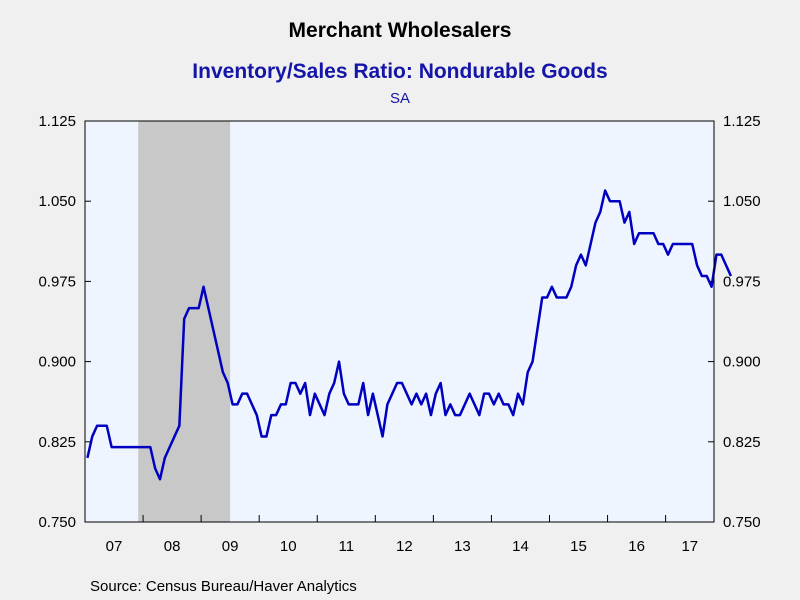 The image size is (800, 600). Describe the element at coordinates (578, 546) in the screenshot. I see `x-tick-label: 15` at that location.